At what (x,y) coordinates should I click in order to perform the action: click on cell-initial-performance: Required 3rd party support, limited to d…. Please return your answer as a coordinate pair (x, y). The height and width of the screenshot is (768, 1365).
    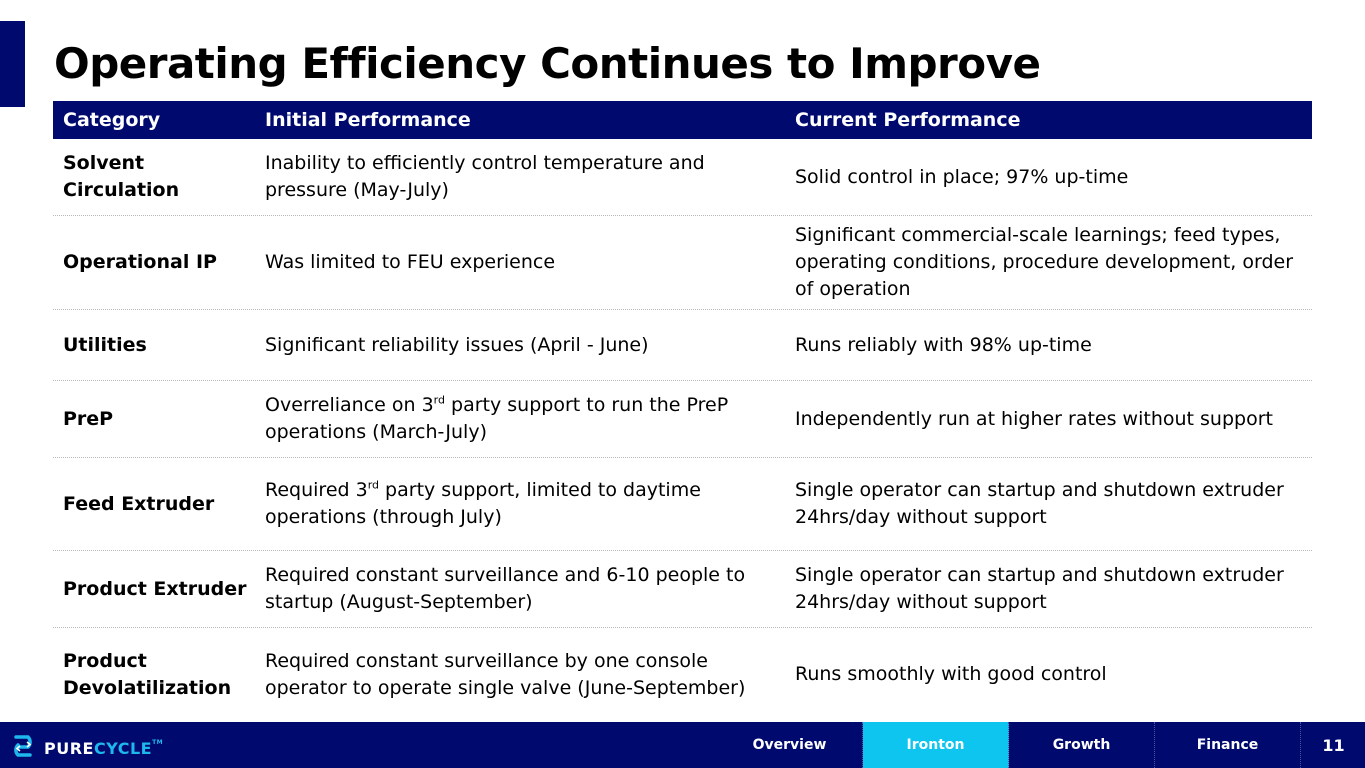
    Looking at the image, I should click on (520, 504).